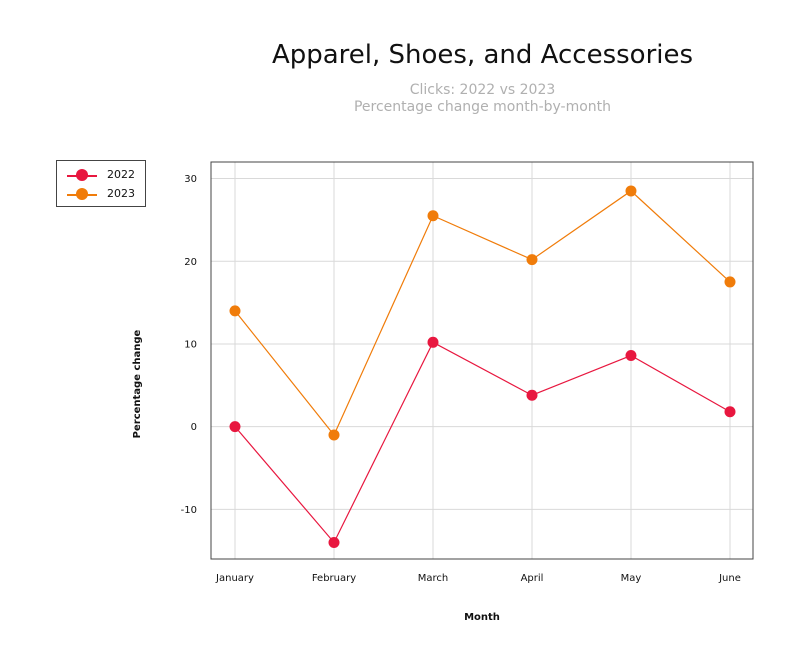 The height and width of the screenshot is (669, 809). Describe the element at coordinates (190, 179) in the screenshot. I see `y-tick-label: 30` at that location.